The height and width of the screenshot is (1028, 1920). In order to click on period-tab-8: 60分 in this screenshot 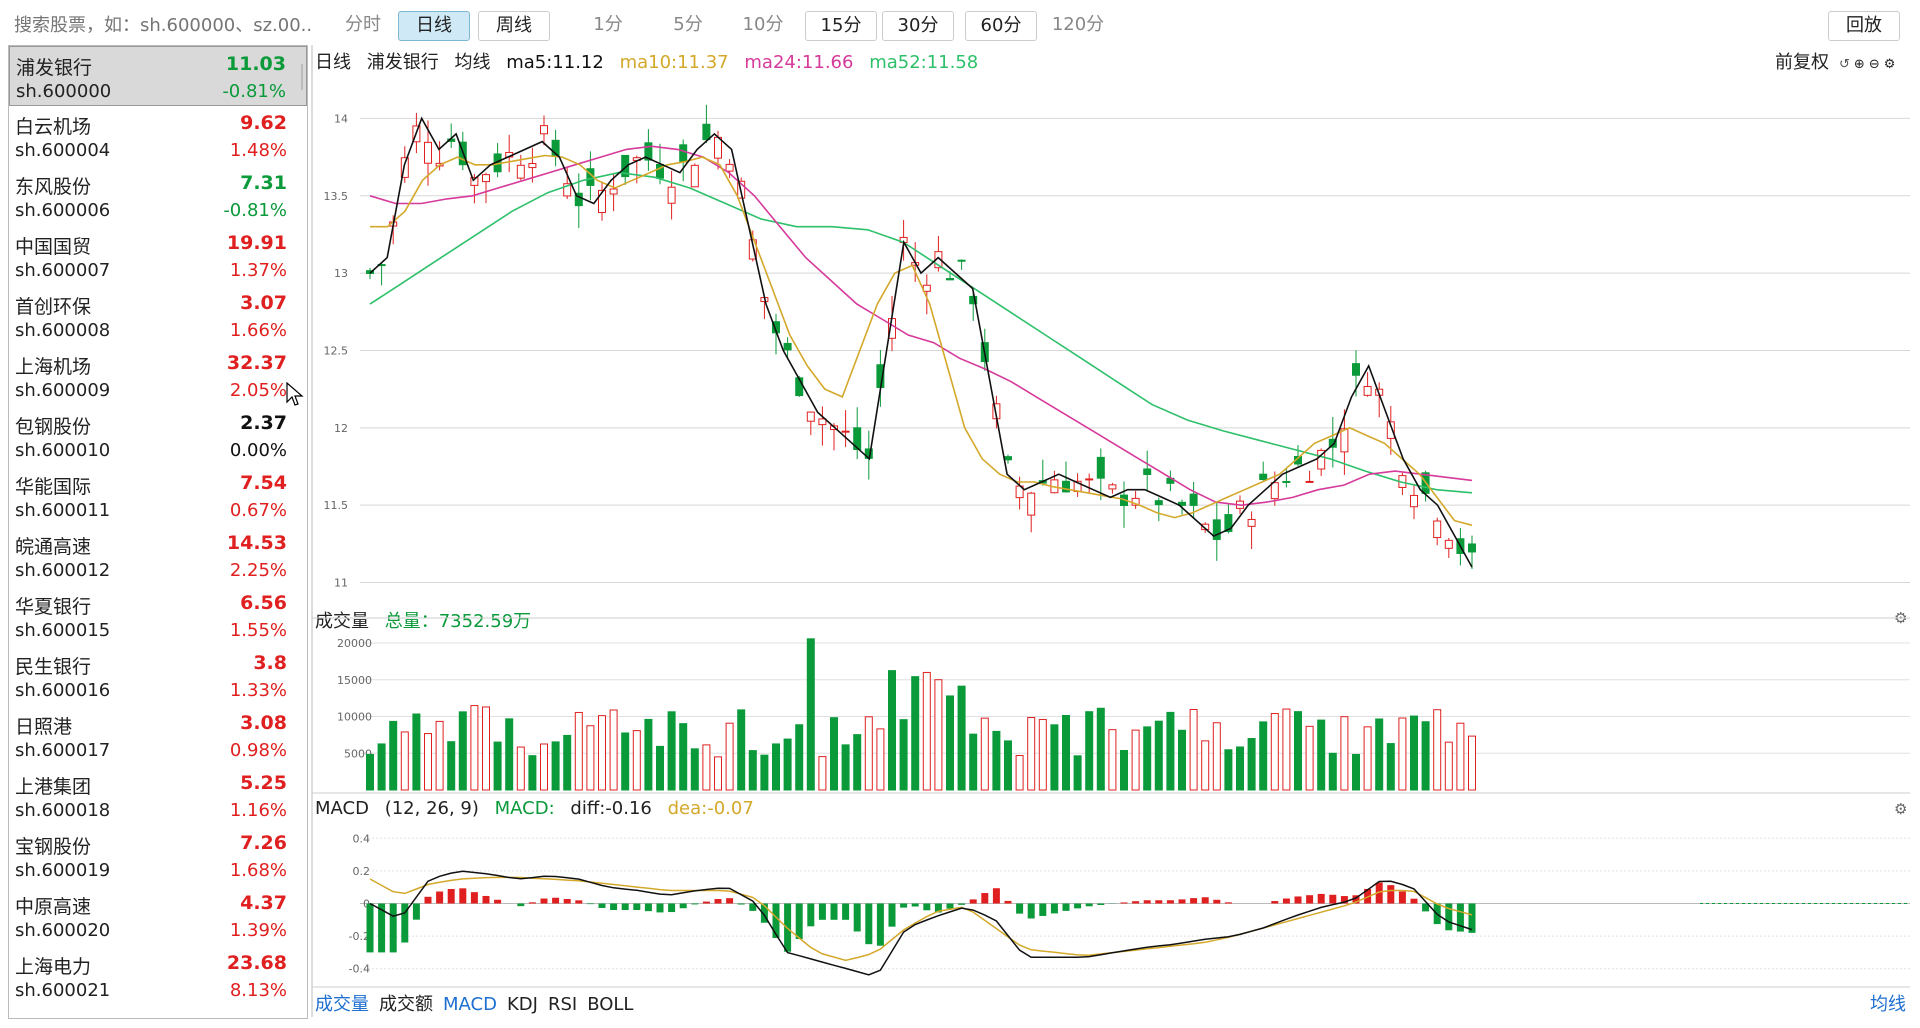, I will do `click(1001, 26)`.